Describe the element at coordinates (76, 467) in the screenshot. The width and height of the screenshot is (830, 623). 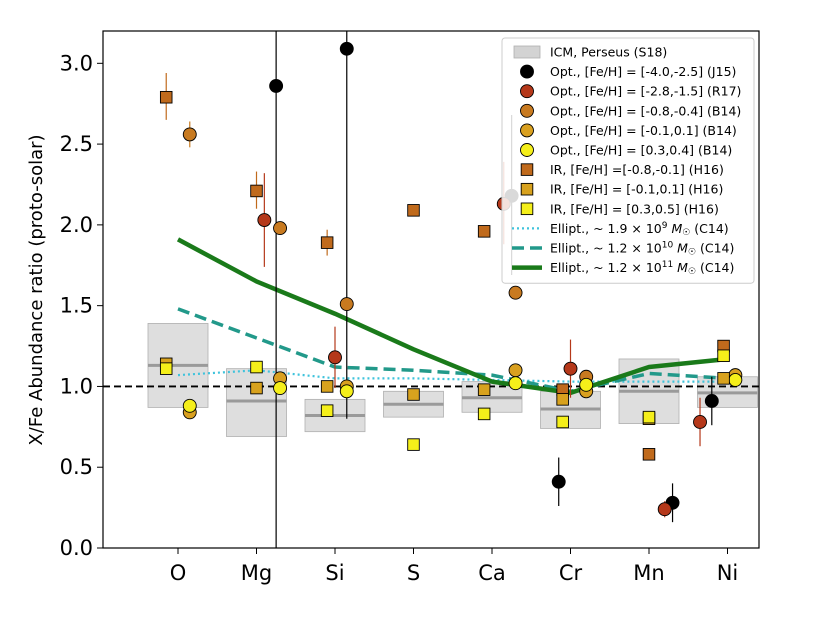
I see `y-tick-label: 0.5` at that location.